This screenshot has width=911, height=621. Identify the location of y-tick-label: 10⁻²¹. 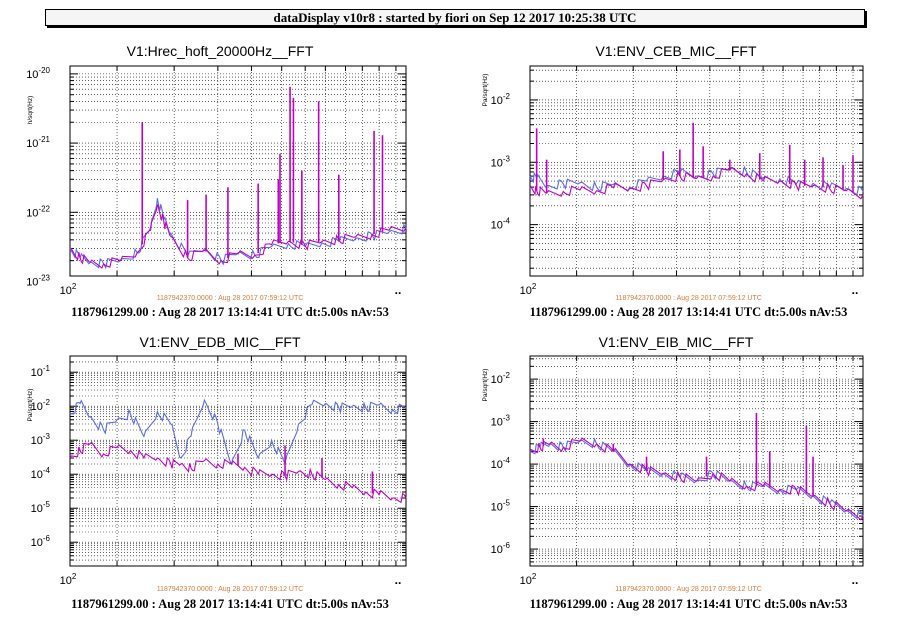
(38, 142).